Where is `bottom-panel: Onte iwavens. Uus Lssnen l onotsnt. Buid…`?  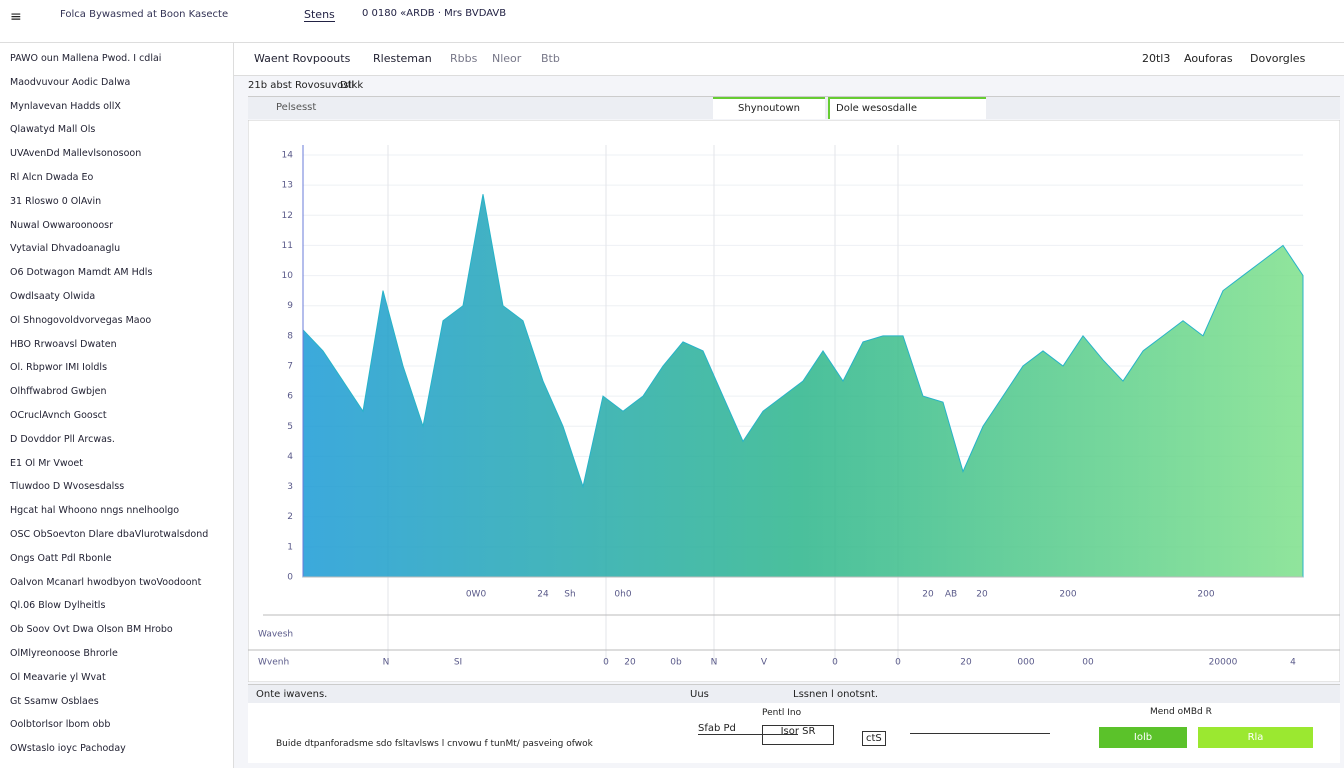
bottom-panel: Onte iwavens. Uus Lssnen l onotsnt. Buid… is located at coordinates (794, 723).